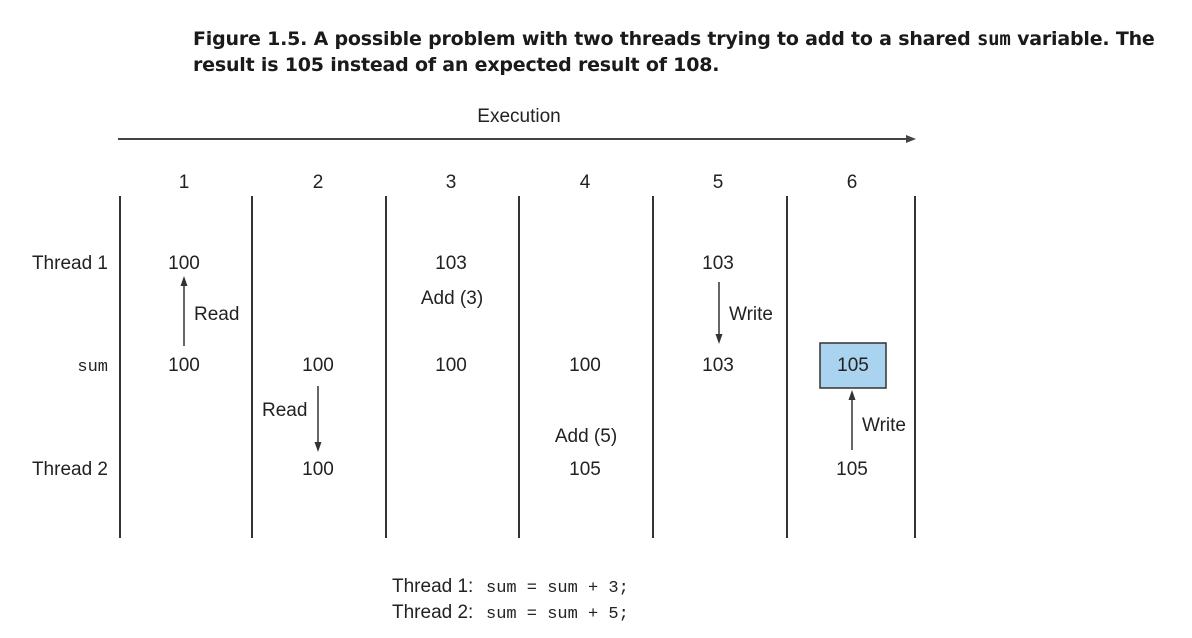 The image size is (1192, 638). What do you see at coordinates (184, 281) in the screenshot?
I see `read-arrow-step1-head` at bounding box center [184, 281].